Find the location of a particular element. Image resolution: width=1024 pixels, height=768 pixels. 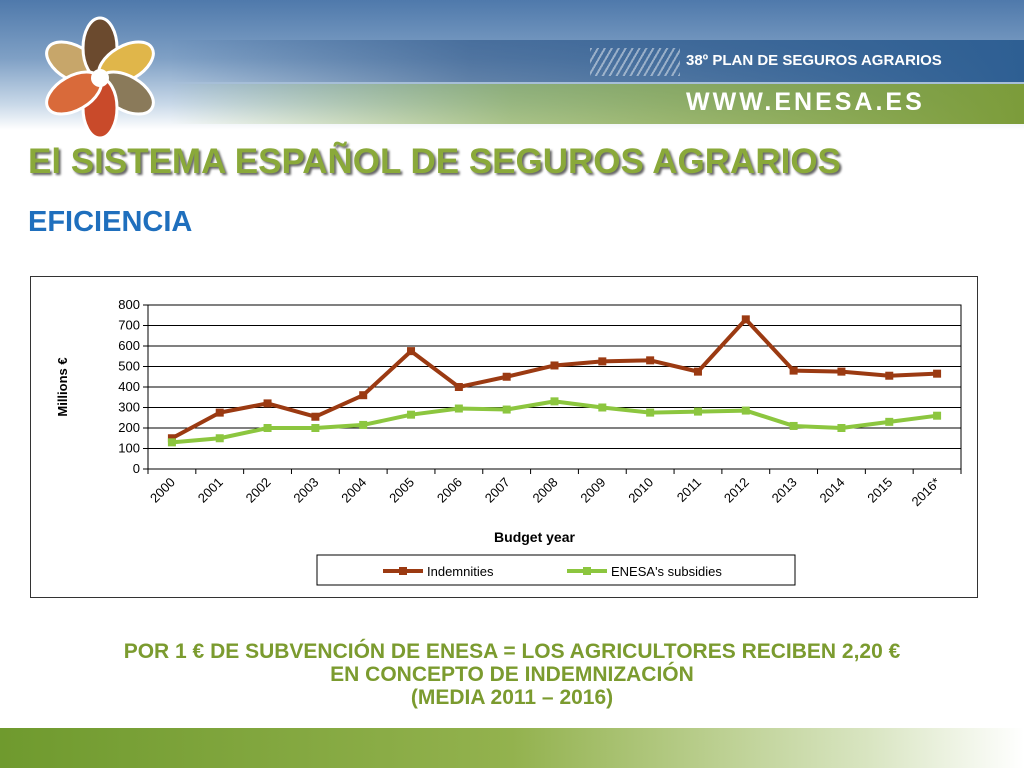

y-tick-label: 0 is located at coordinates (136, 468).